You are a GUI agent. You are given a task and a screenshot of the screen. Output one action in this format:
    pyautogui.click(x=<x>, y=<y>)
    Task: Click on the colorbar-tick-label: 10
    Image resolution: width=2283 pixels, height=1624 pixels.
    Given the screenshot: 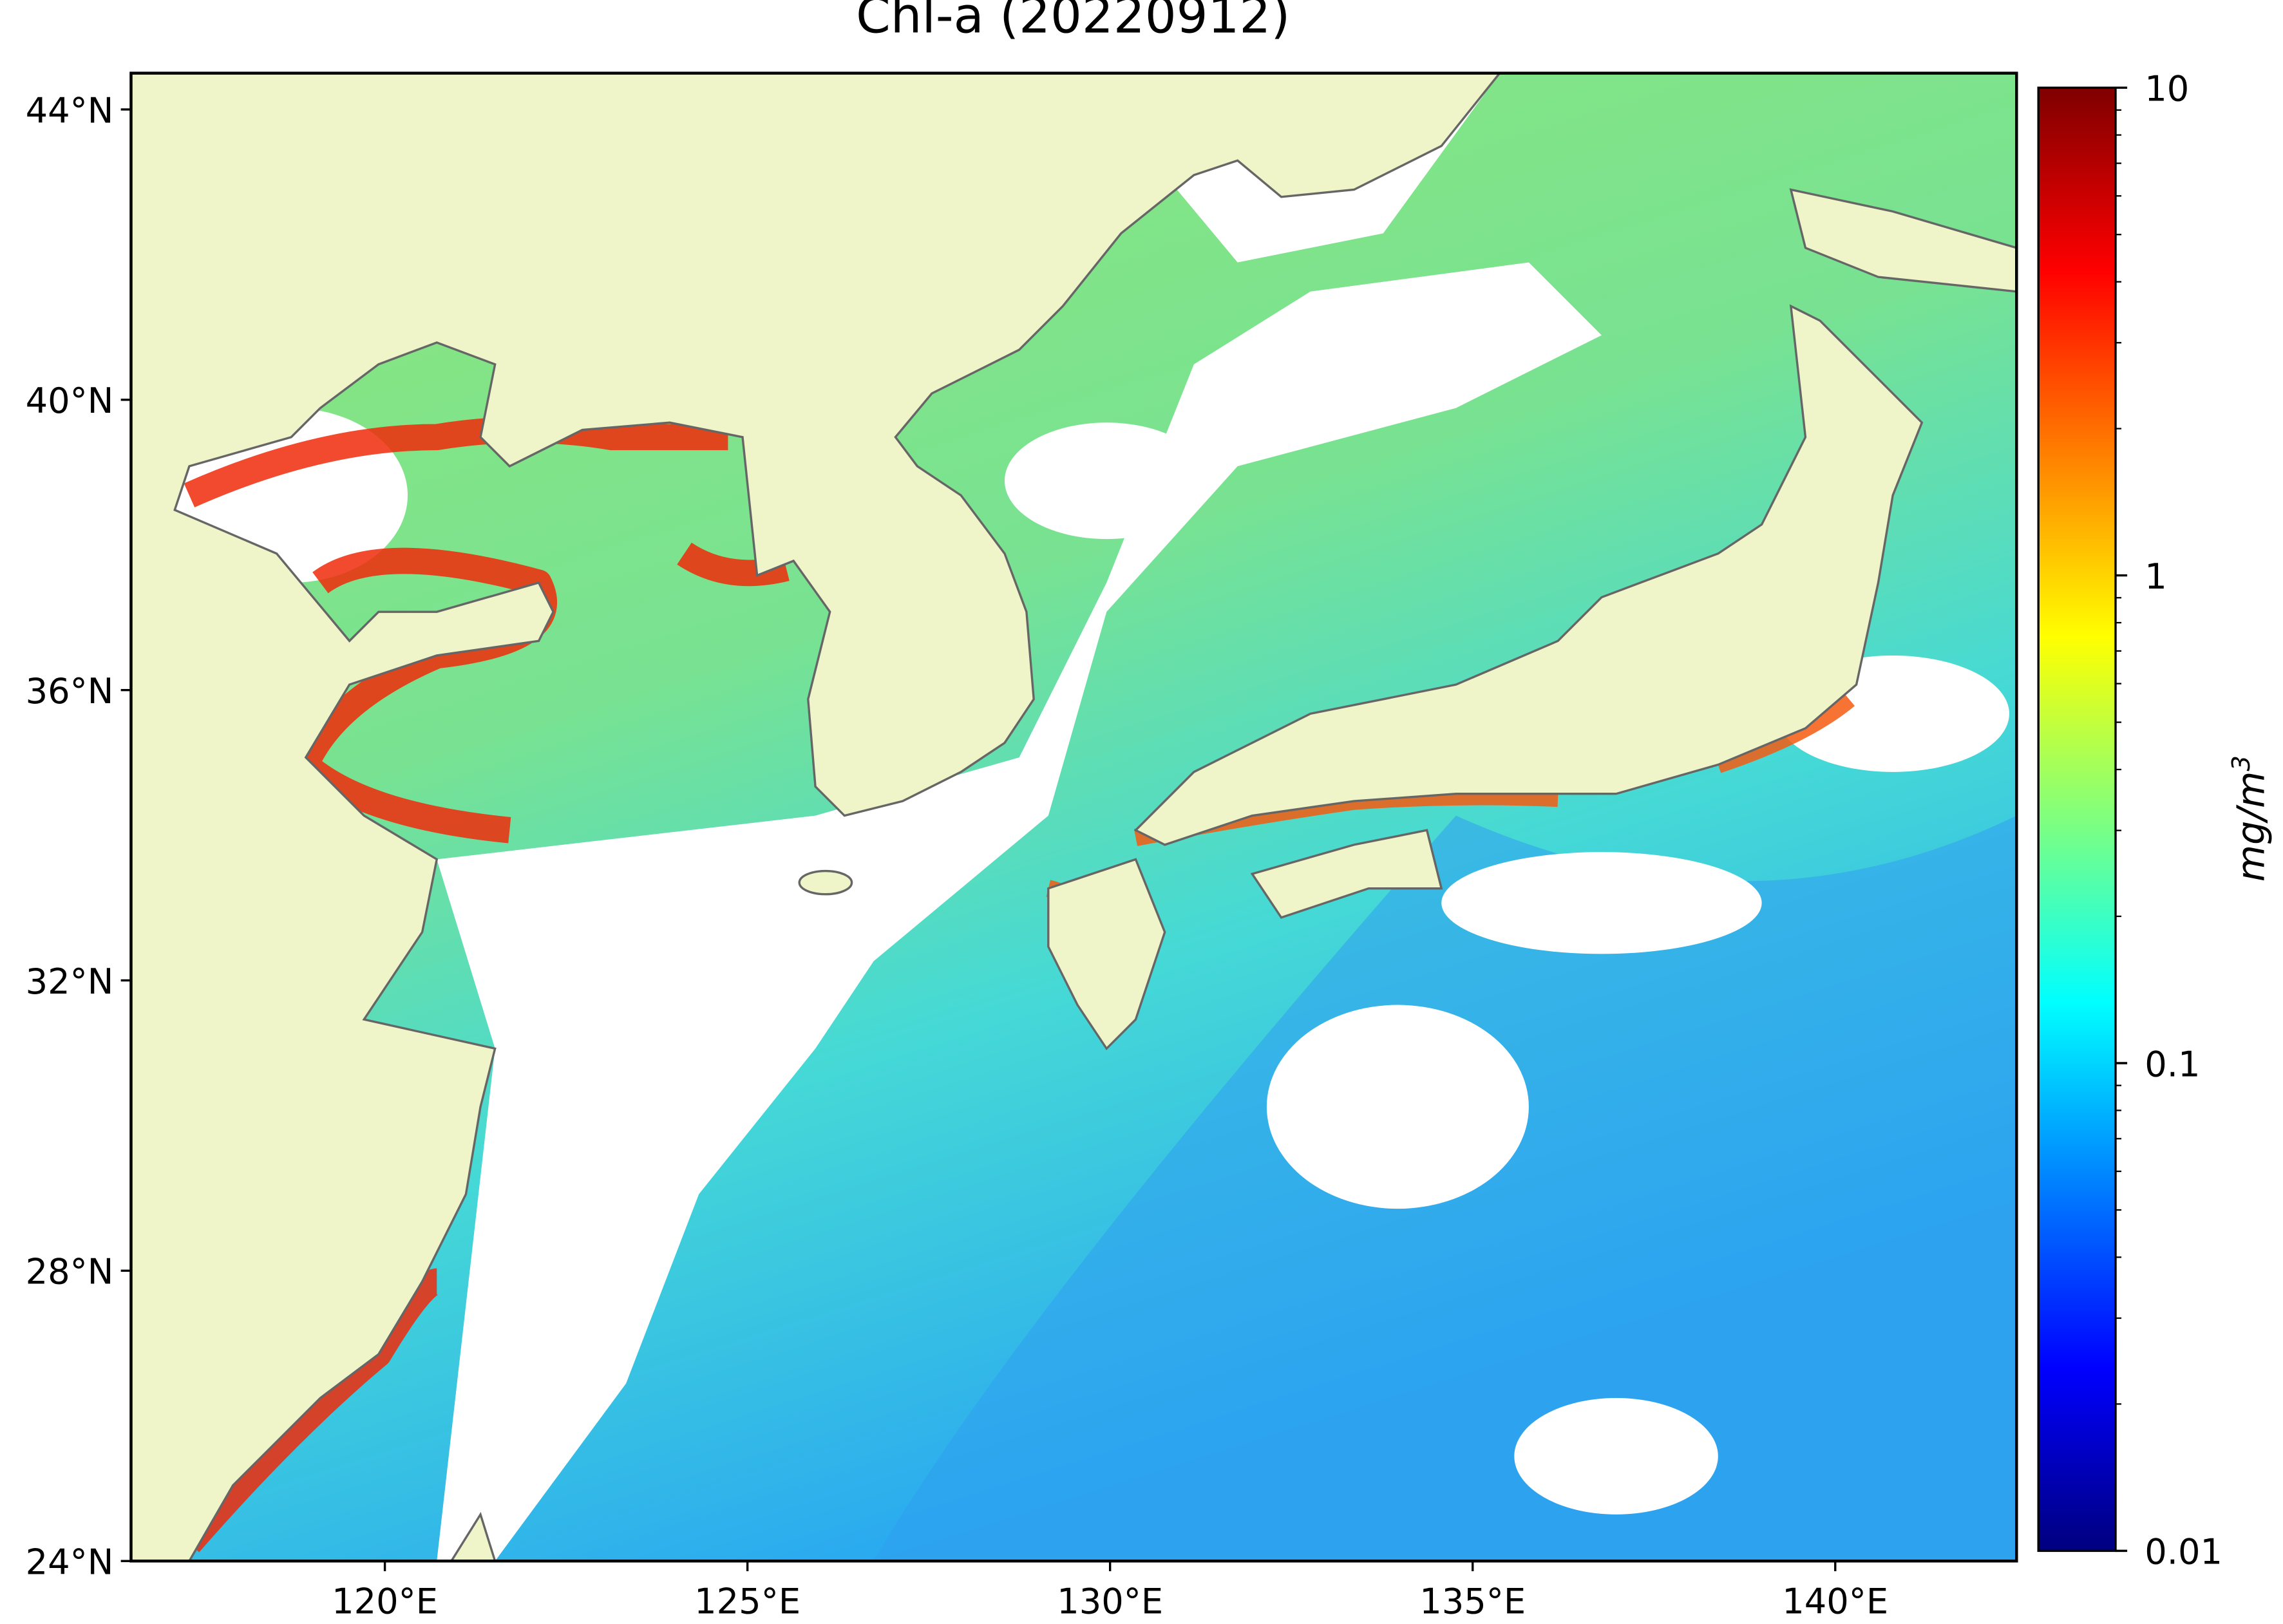 What is the action you would take?
    pyautogui.click(x=2167, y=89)
    